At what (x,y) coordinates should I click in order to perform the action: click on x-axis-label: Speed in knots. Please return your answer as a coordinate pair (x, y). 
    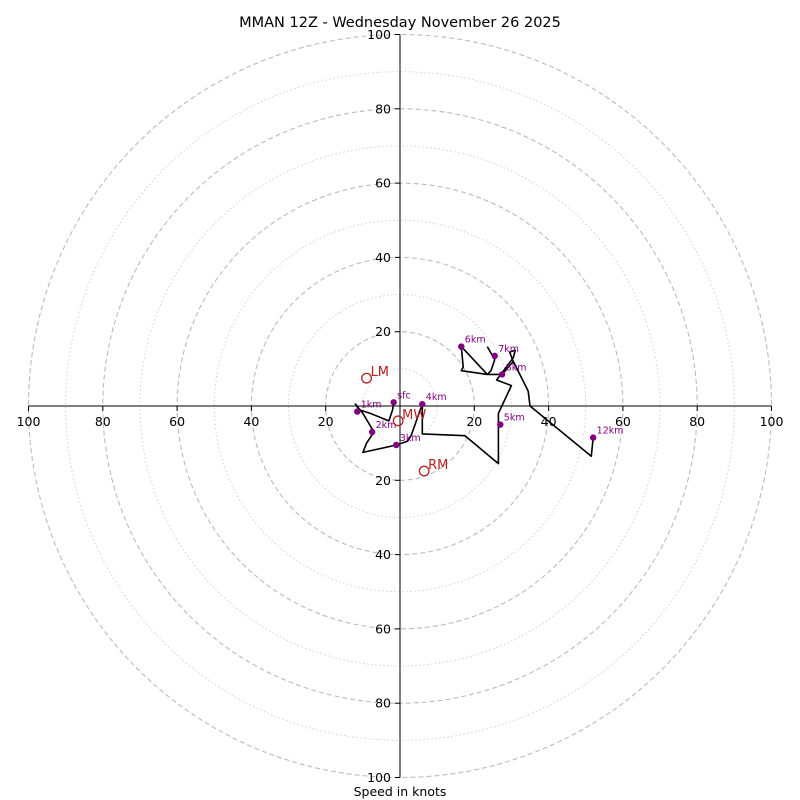
    Looking at the image, I should click on (400, 791).